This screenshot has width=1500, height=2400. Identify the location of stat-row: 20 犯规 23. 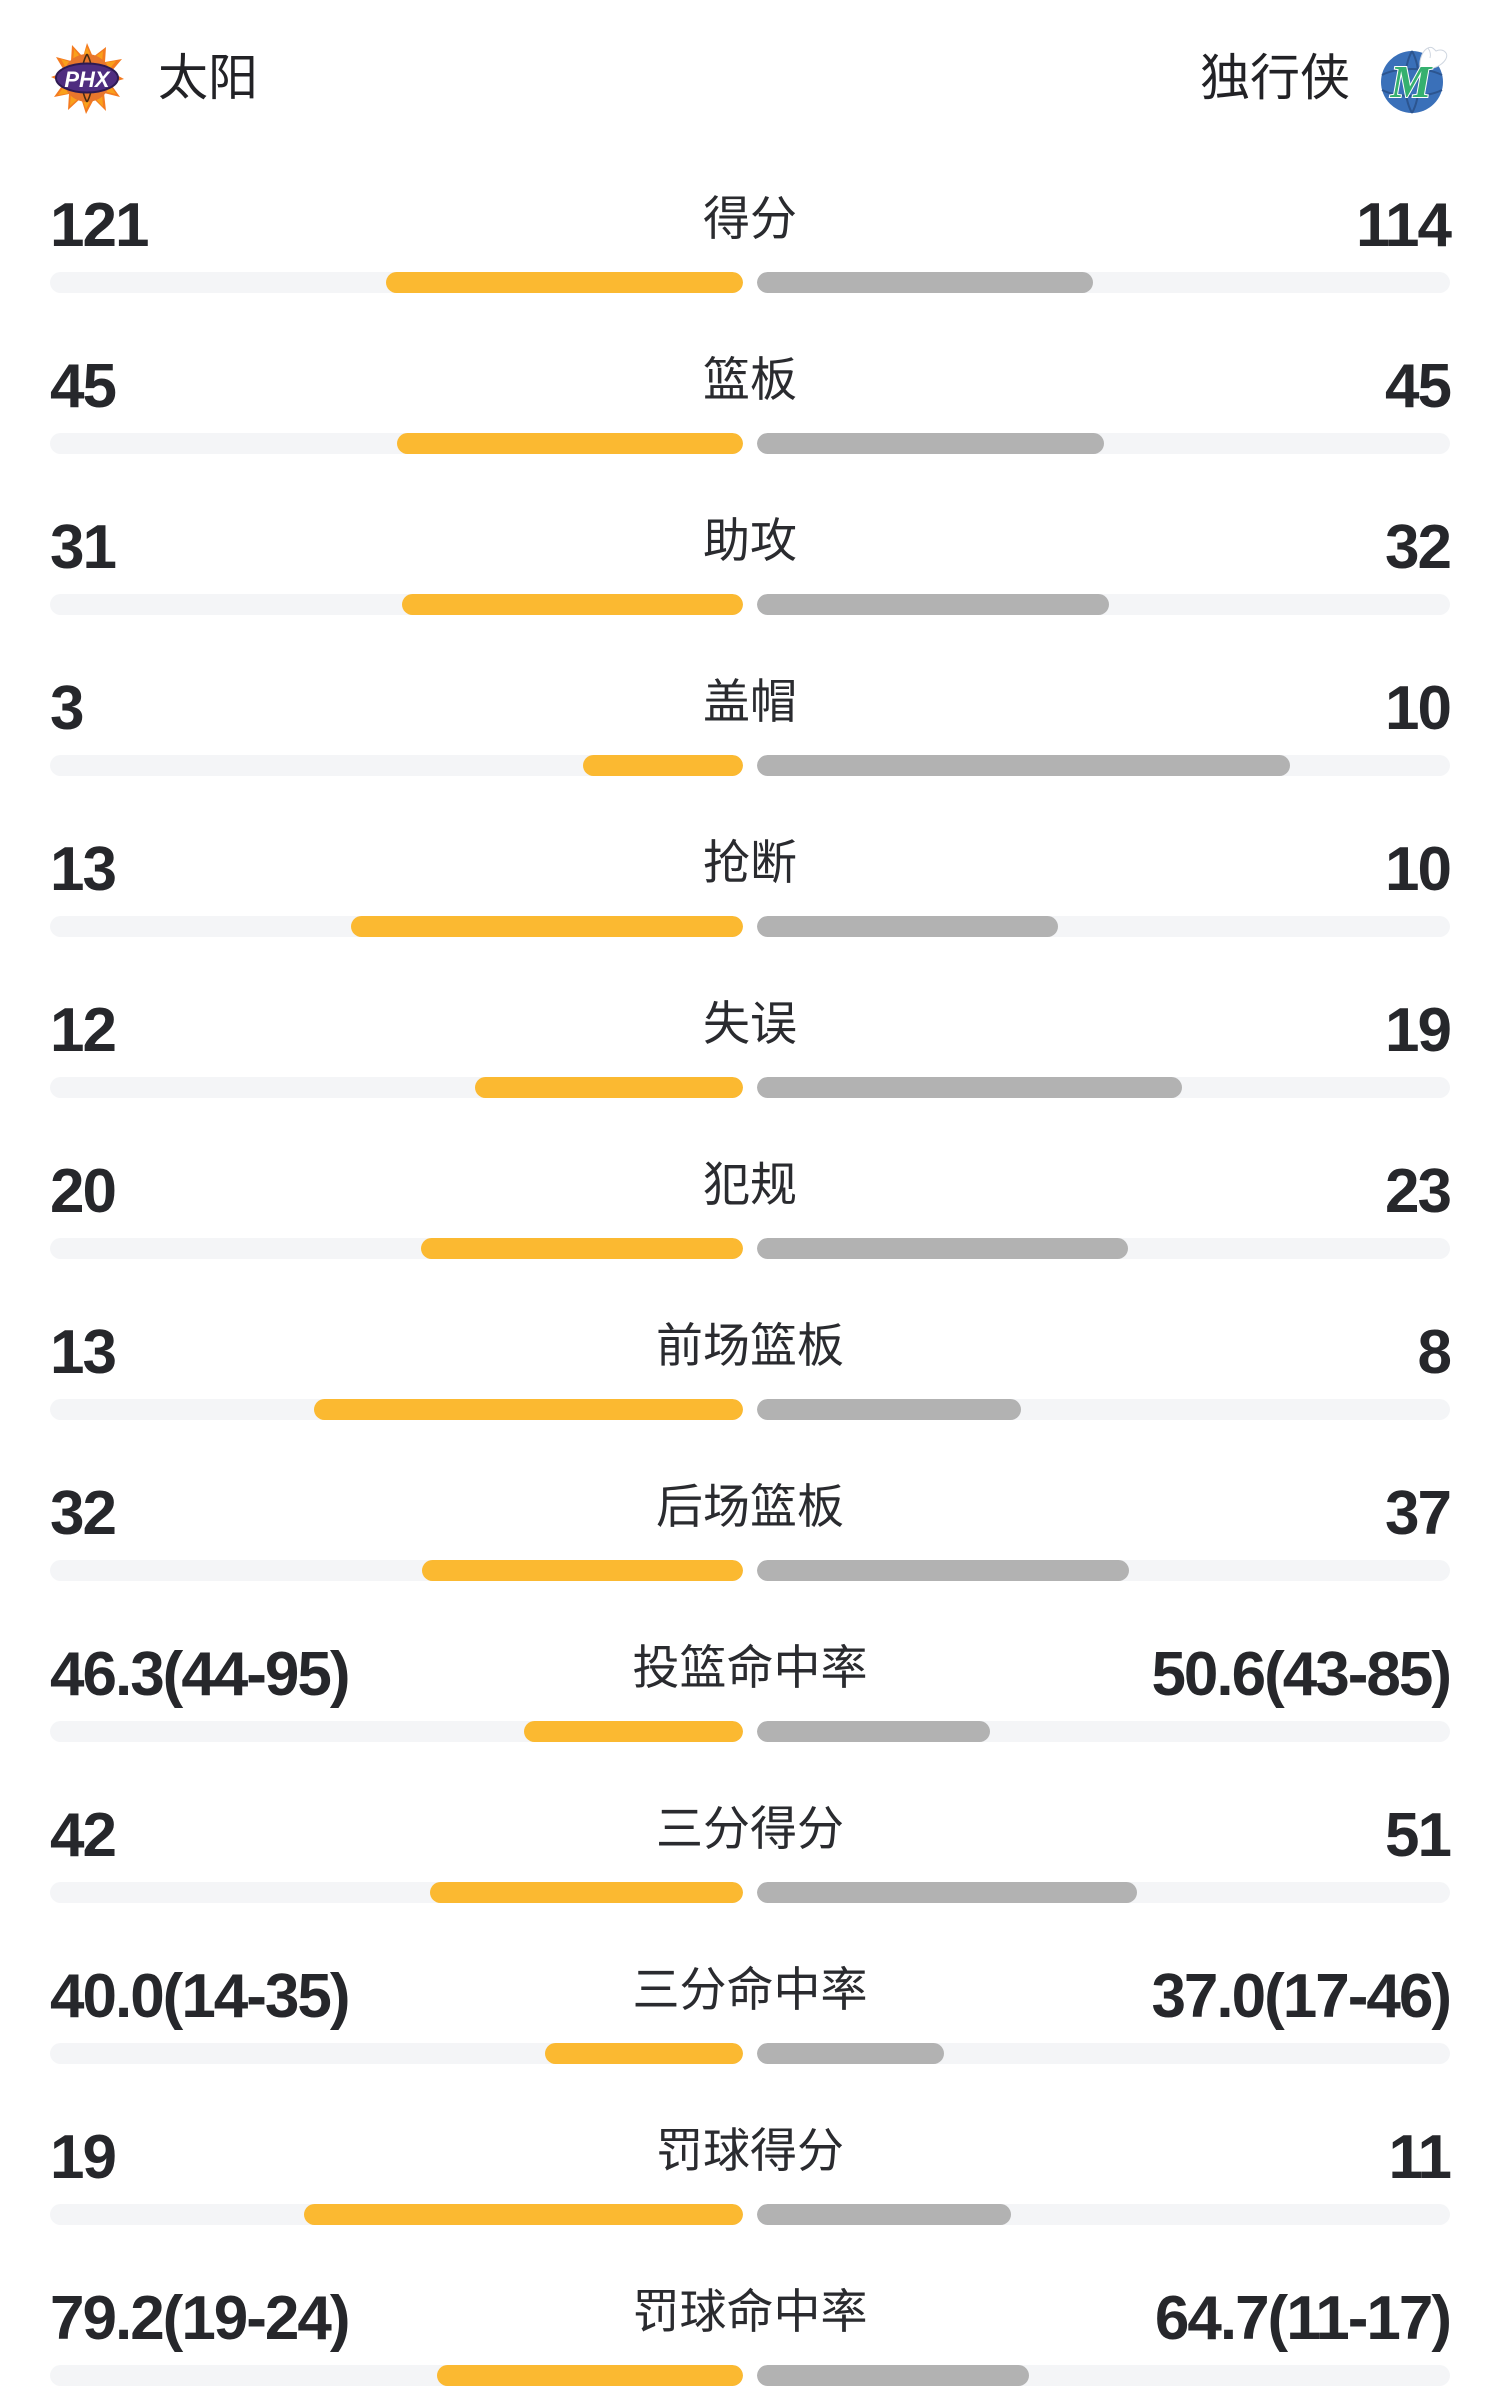
(751, 1208).